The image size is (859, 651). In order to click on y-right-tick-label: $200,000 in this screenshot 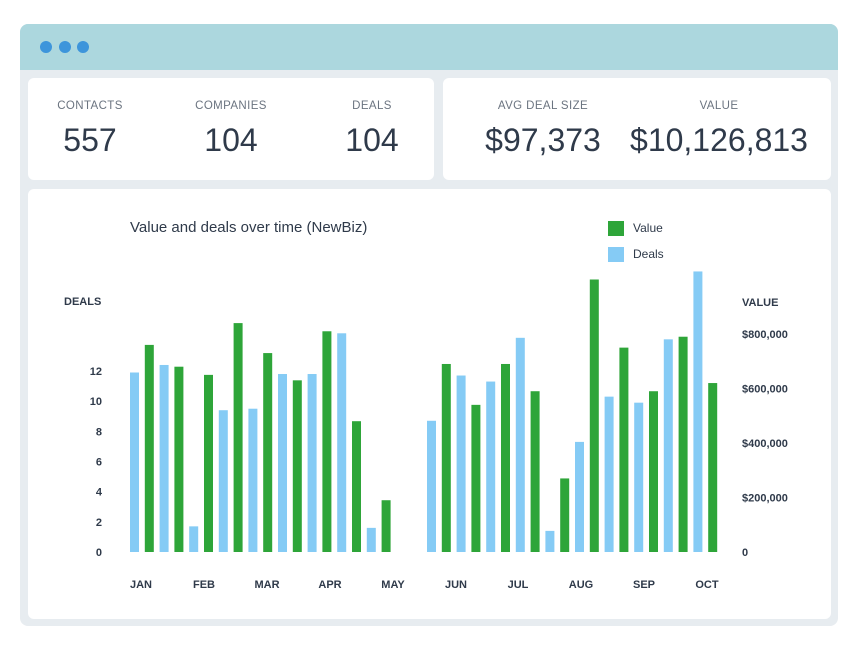, I will do `click(765, 499)`.